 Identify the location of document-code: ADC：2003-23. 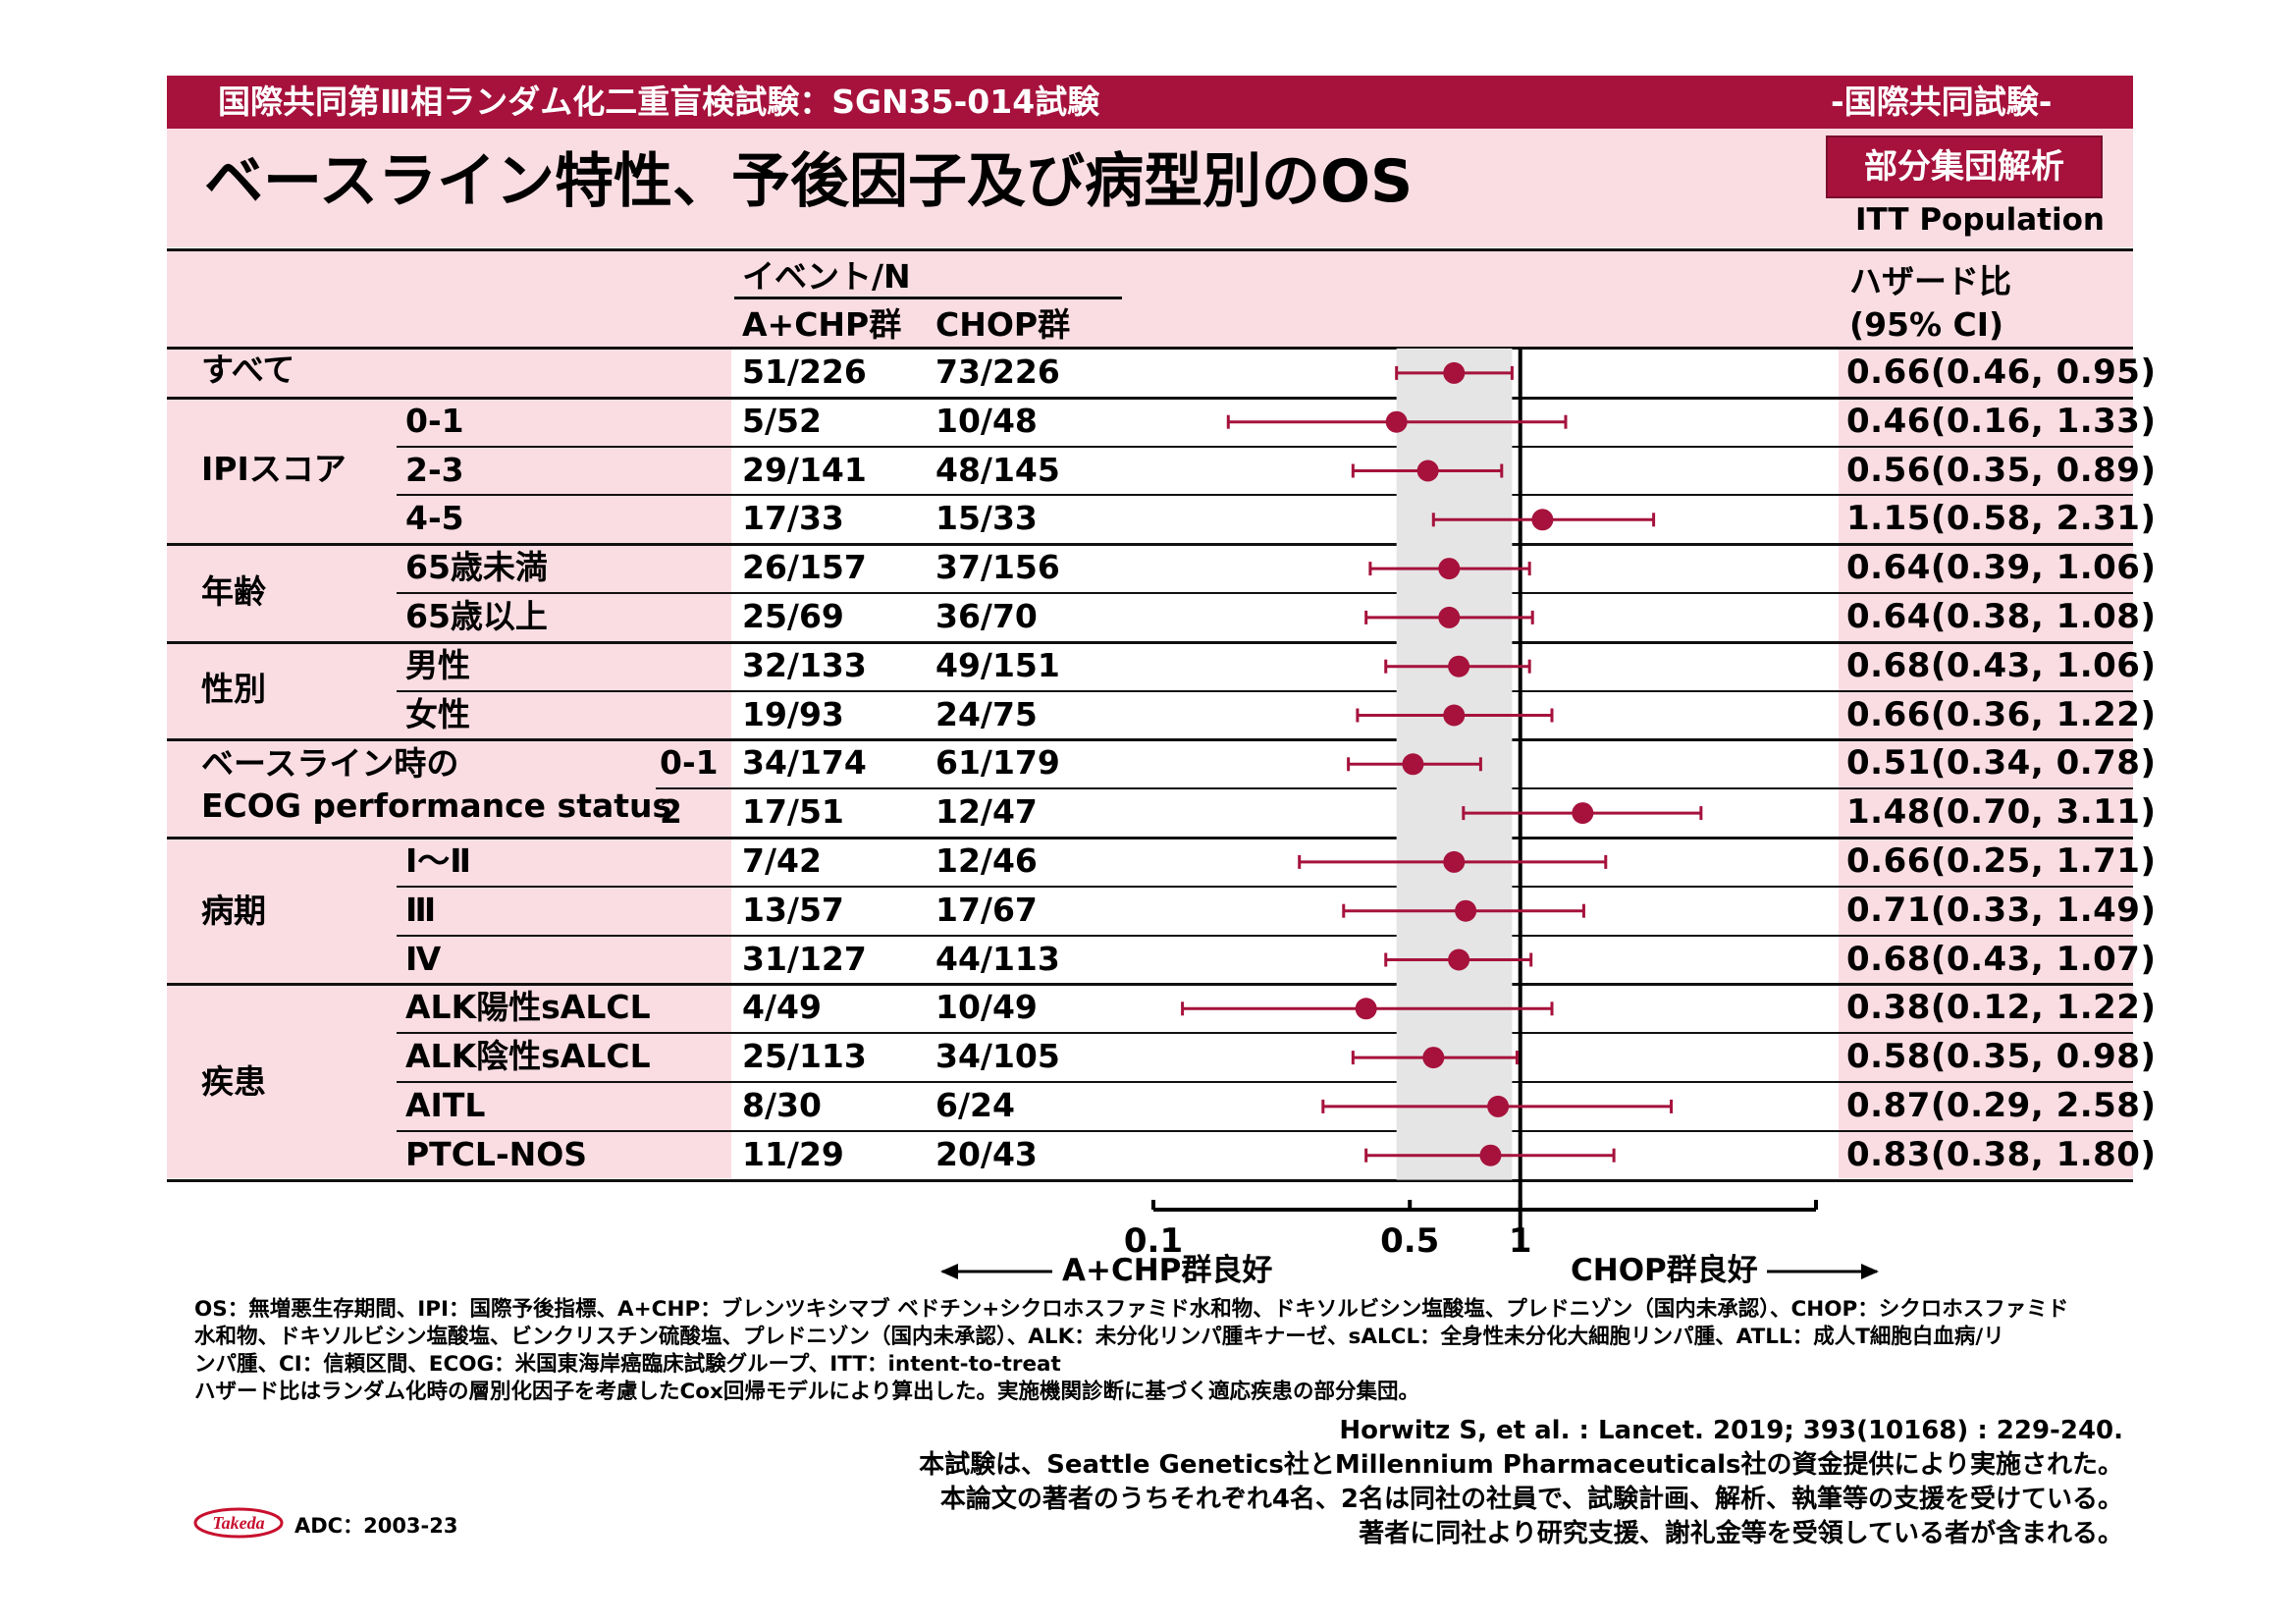
(376, 1526).